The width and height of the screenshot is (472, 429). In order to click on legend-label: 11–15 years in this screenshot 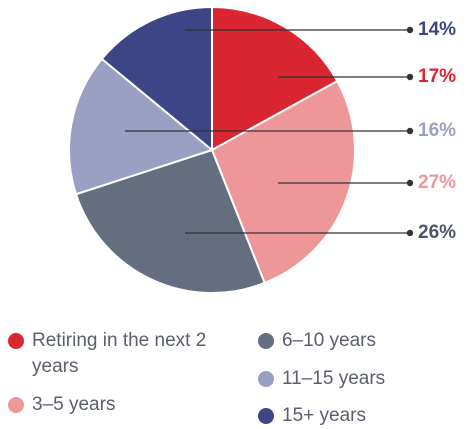, I will do `click(334, 378)`.